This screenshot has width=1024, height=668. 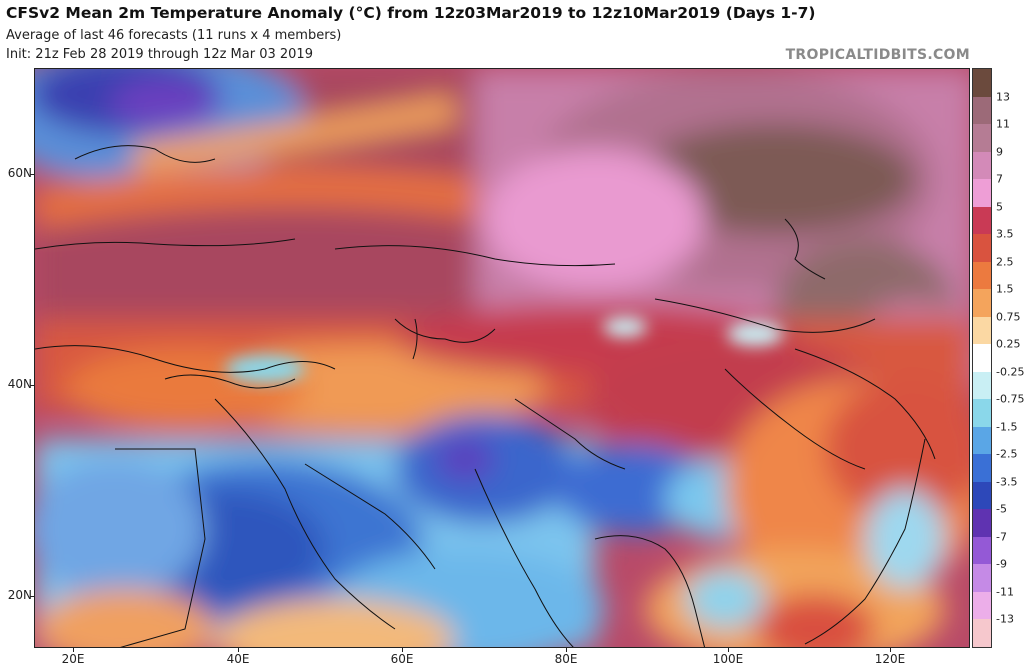 What do you see at coordinates (566, 659) in the screenshot?
I see `lon-label-80e: 80E` at bounding box center [566, 659].